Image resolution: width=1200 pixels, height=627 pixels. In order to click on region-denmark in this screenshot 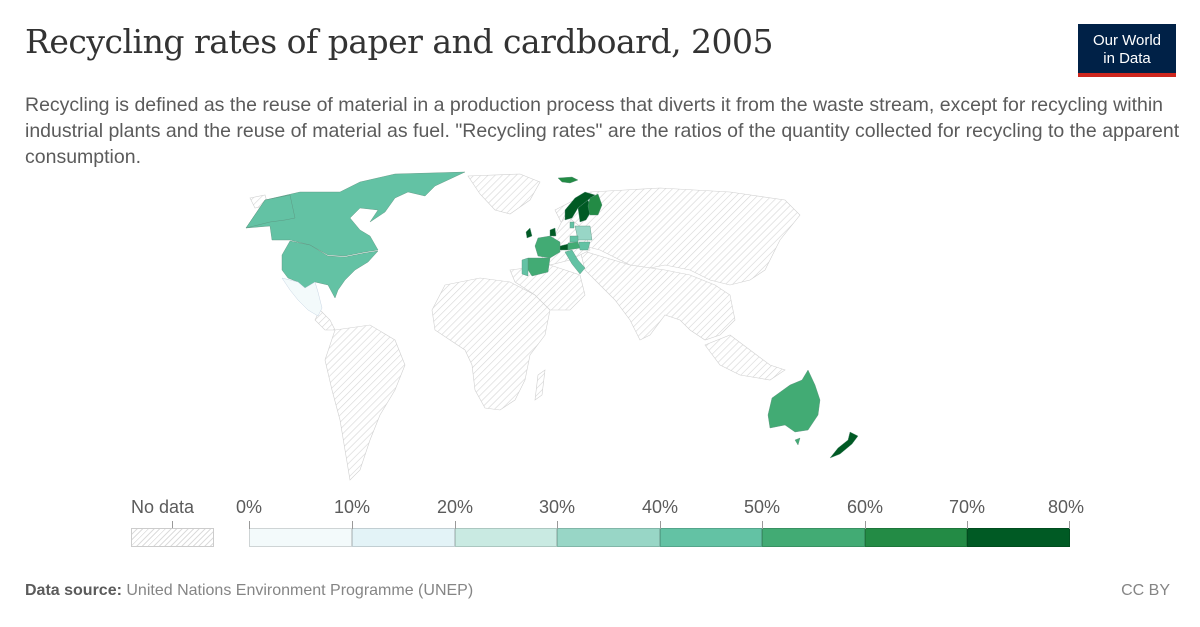, I will do `click(572, 225)`.